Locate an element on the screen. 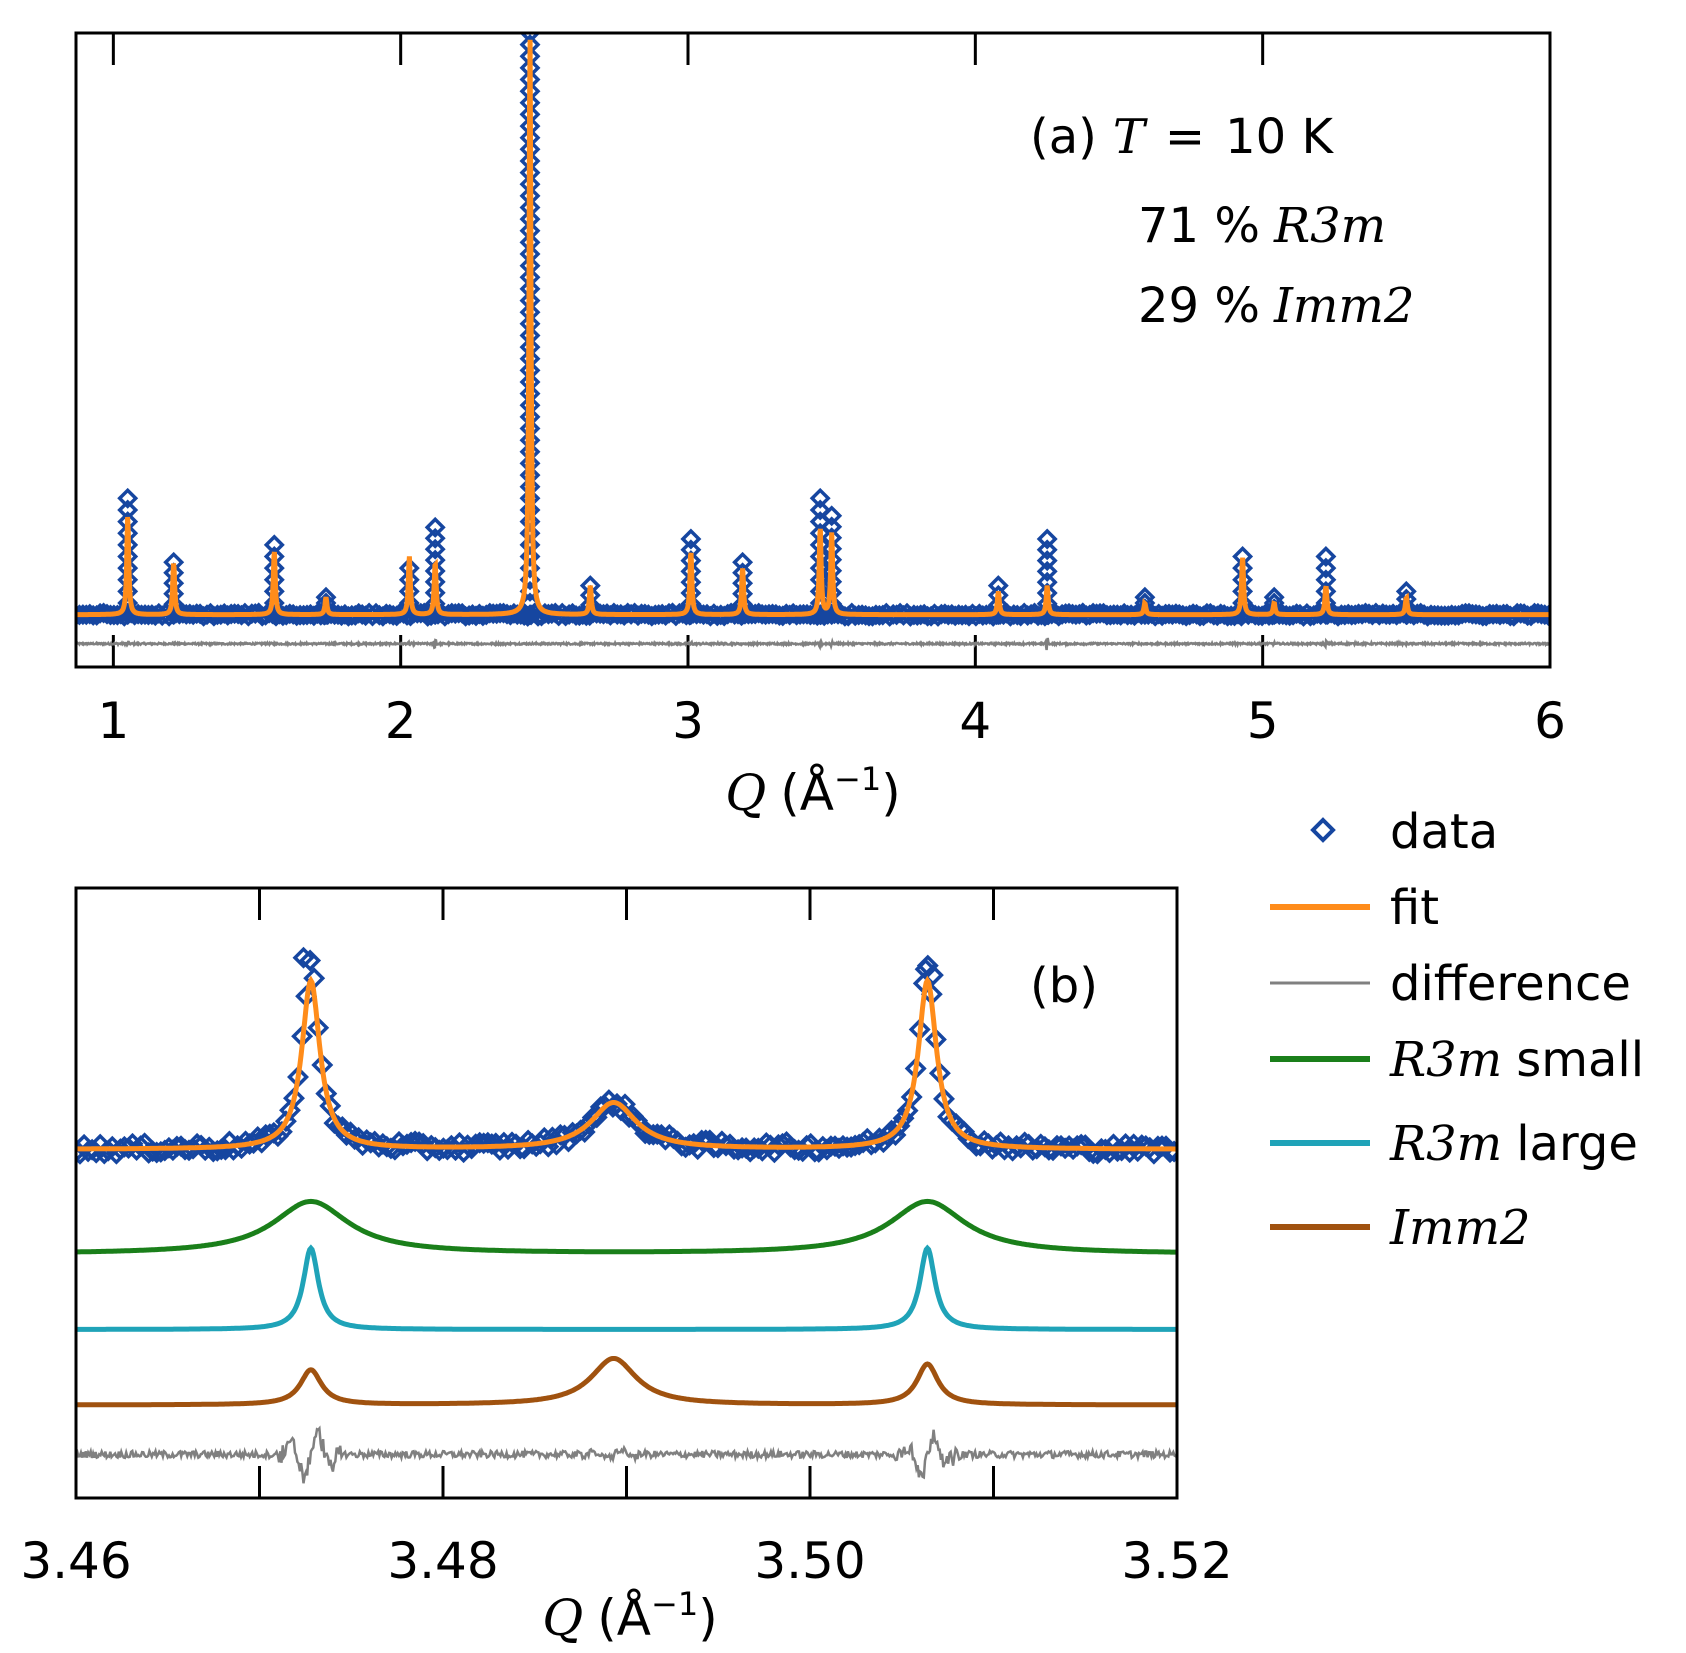  panel-b-x-axis-title: Q (Å−1) is located at coordinates (629, 1616).